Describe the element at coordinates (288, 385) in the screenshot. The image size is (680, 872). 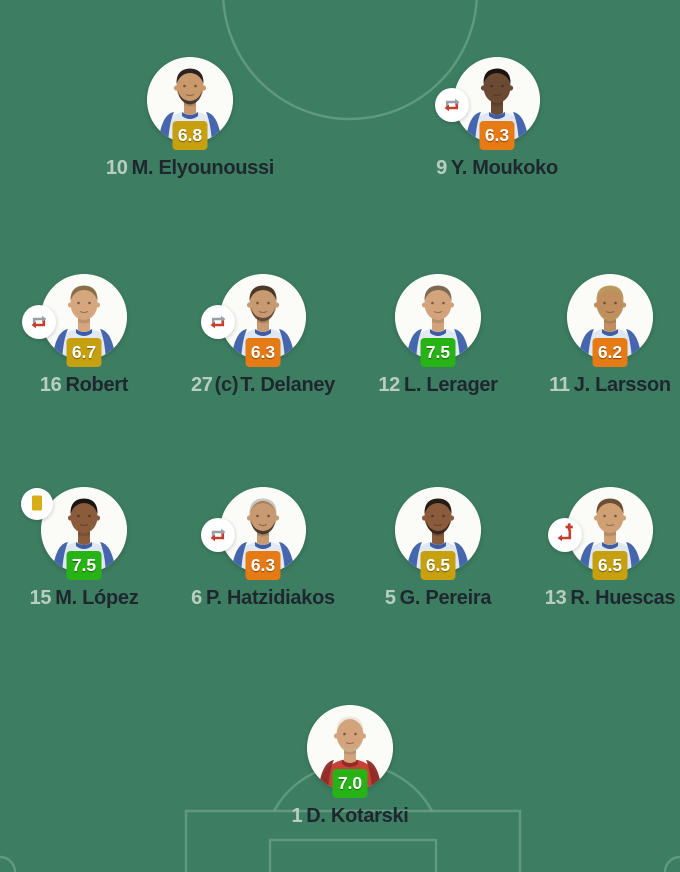
I see `player-lastname: T. Delaney` at that location.